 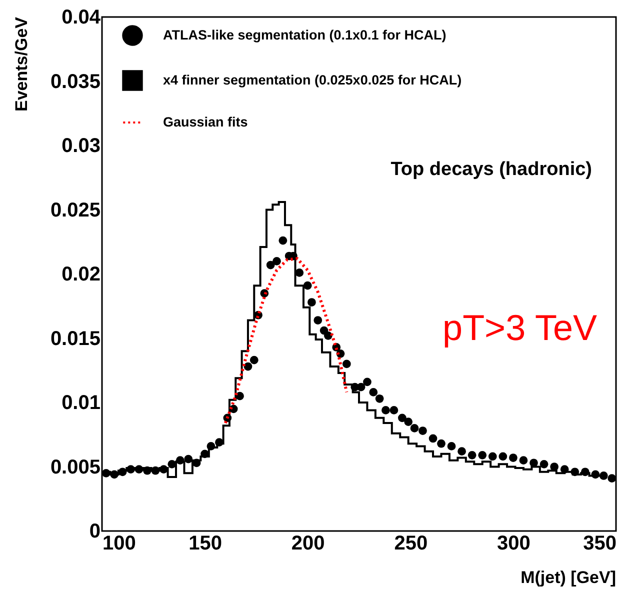 I want to click on x-tick-label: 200, so click(x=308, y=543).